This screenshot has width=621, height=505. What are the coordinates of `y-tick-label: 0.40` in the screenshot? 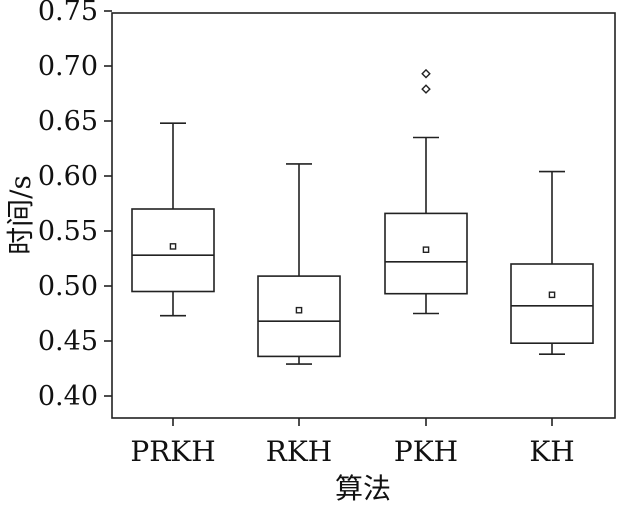 It's located at (68, 396).